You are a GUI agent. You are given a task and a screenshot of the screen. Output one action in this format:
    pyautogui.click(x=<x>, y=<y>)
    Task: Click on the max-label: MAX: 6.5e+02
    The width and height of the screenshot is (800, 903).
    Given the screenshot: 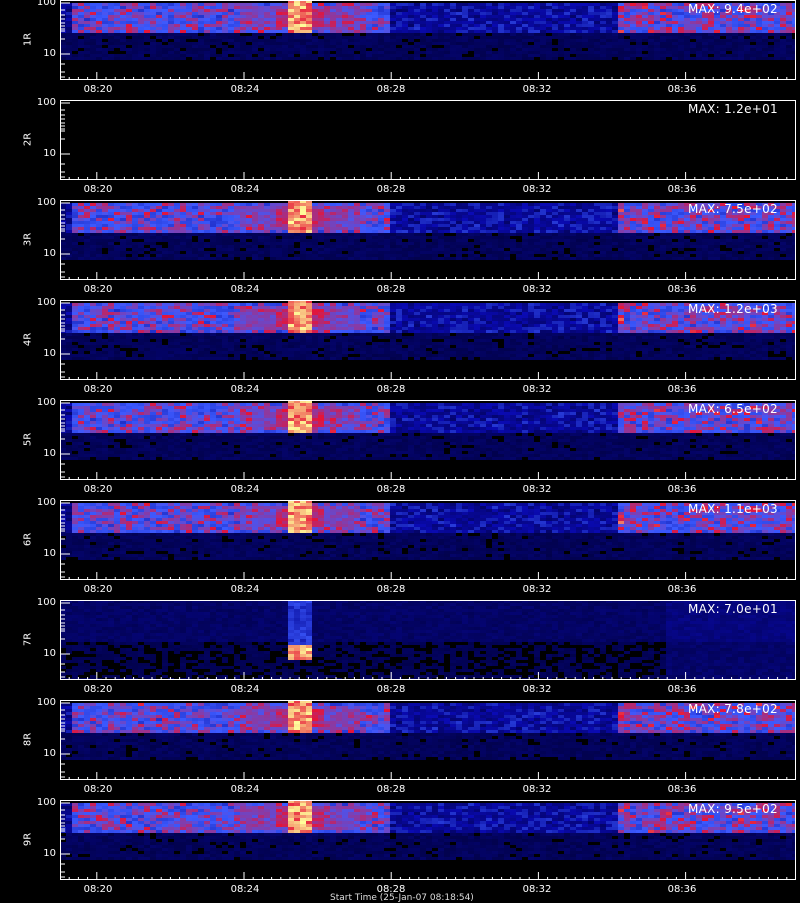 What is the action you would take?
    pyautogui.click(x=733, y=409)
    